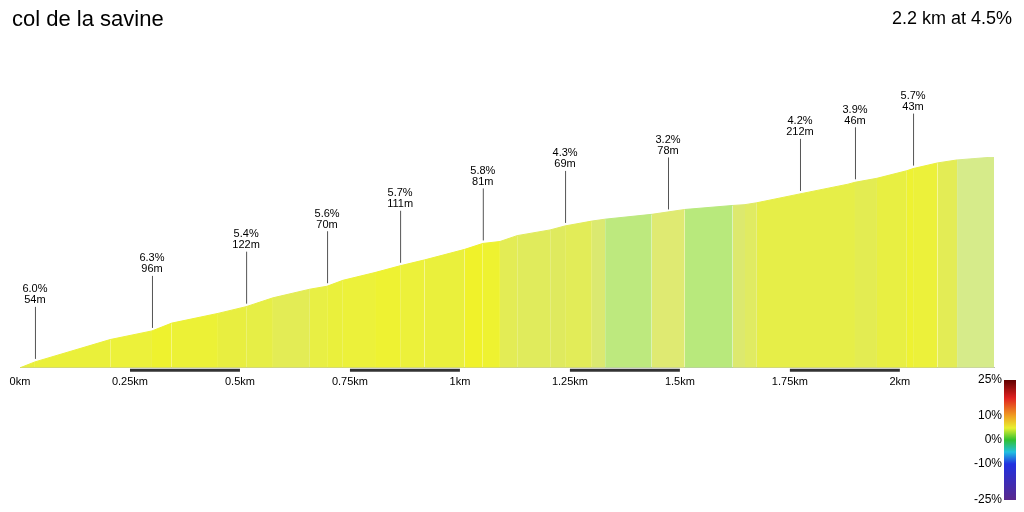  Describe the element at coordinates (400, 198) in the screenshot. I see `annotation: 5.7% 111m` at that location.